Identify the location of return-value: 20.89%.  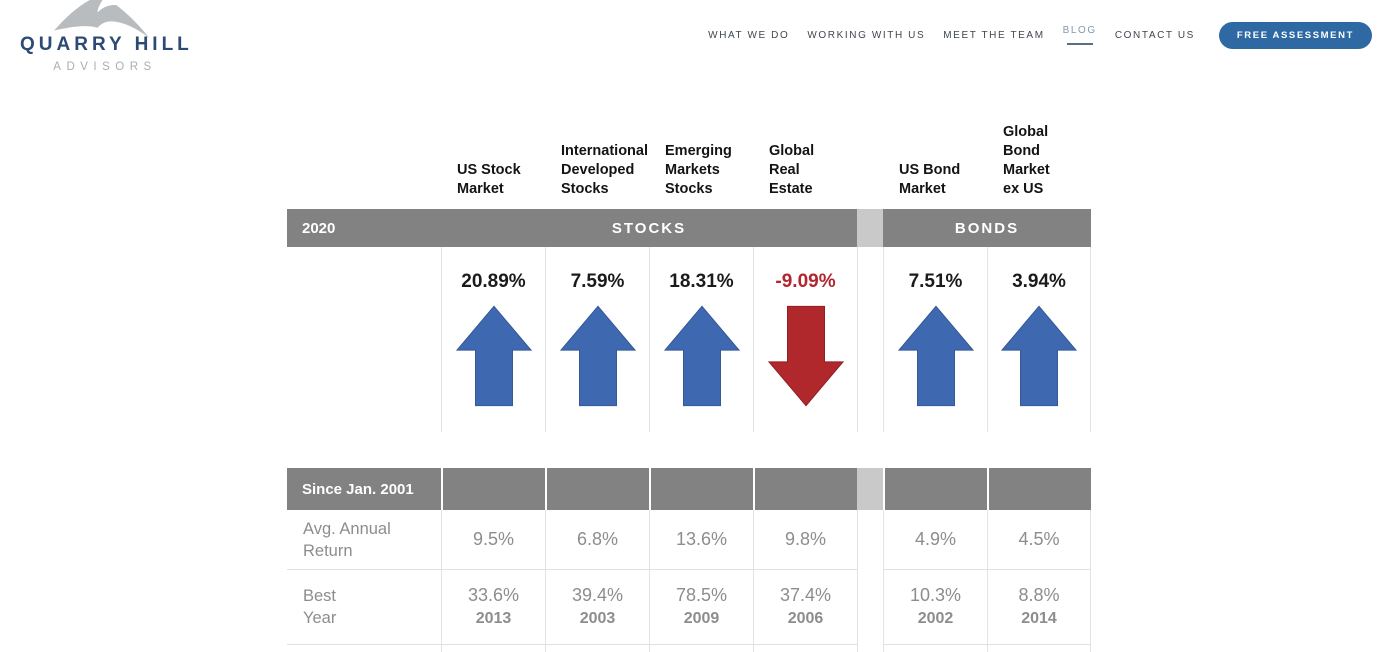
(493, 281).